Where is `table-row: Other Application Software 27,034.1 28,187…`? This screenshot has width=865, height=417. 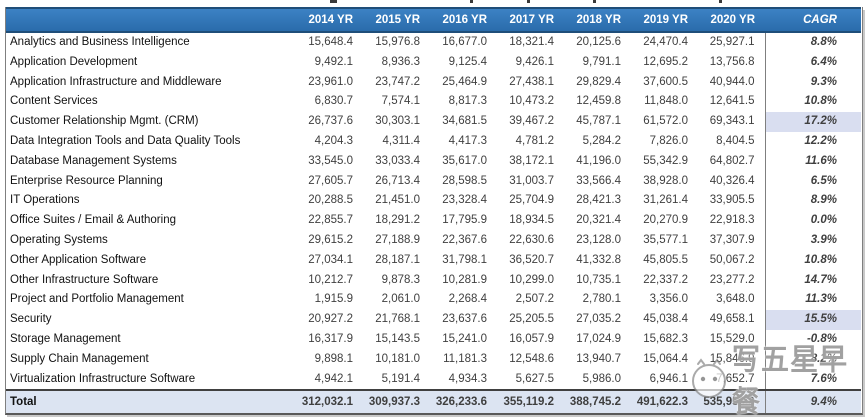
table-row: Other Application Software 27,034.1 28,187… is located at coordinates (433, 260).